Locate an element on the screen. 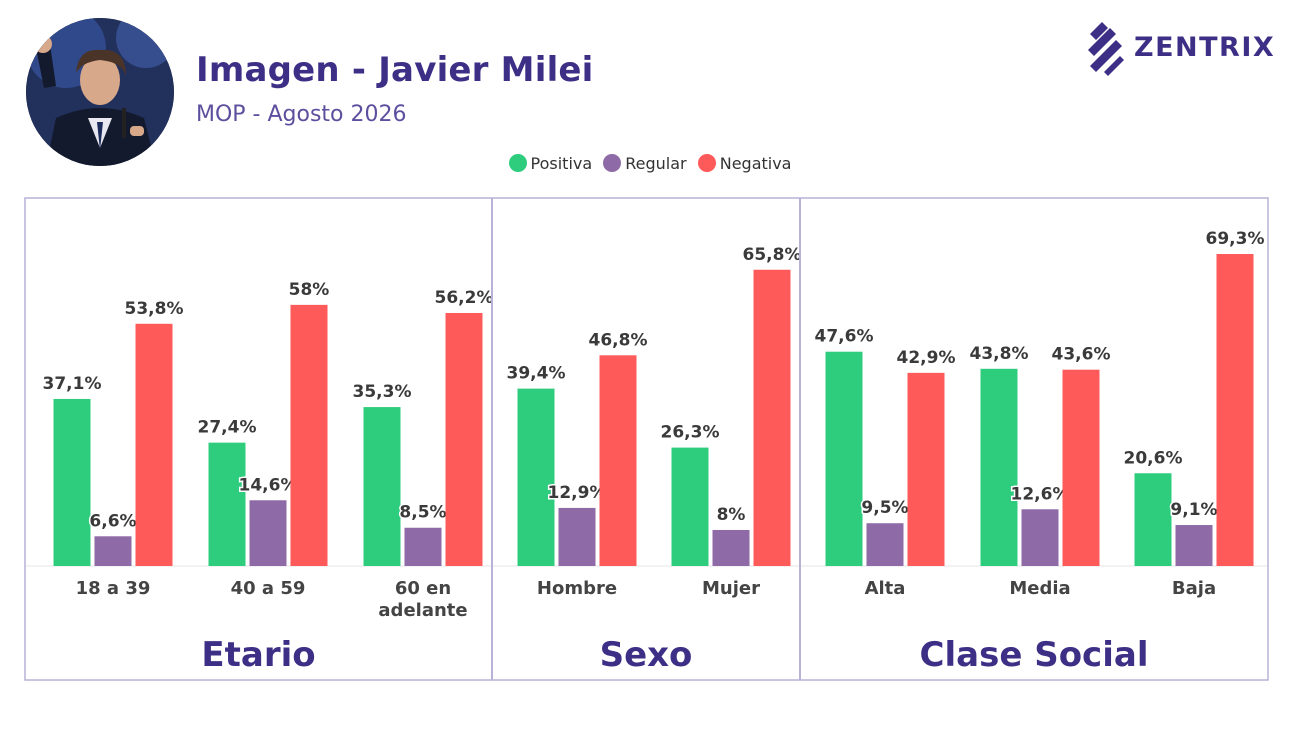 This screenshot has width=1300, height=731. data-label-negativa: 43,6% is located at coordinates (1081, 355).